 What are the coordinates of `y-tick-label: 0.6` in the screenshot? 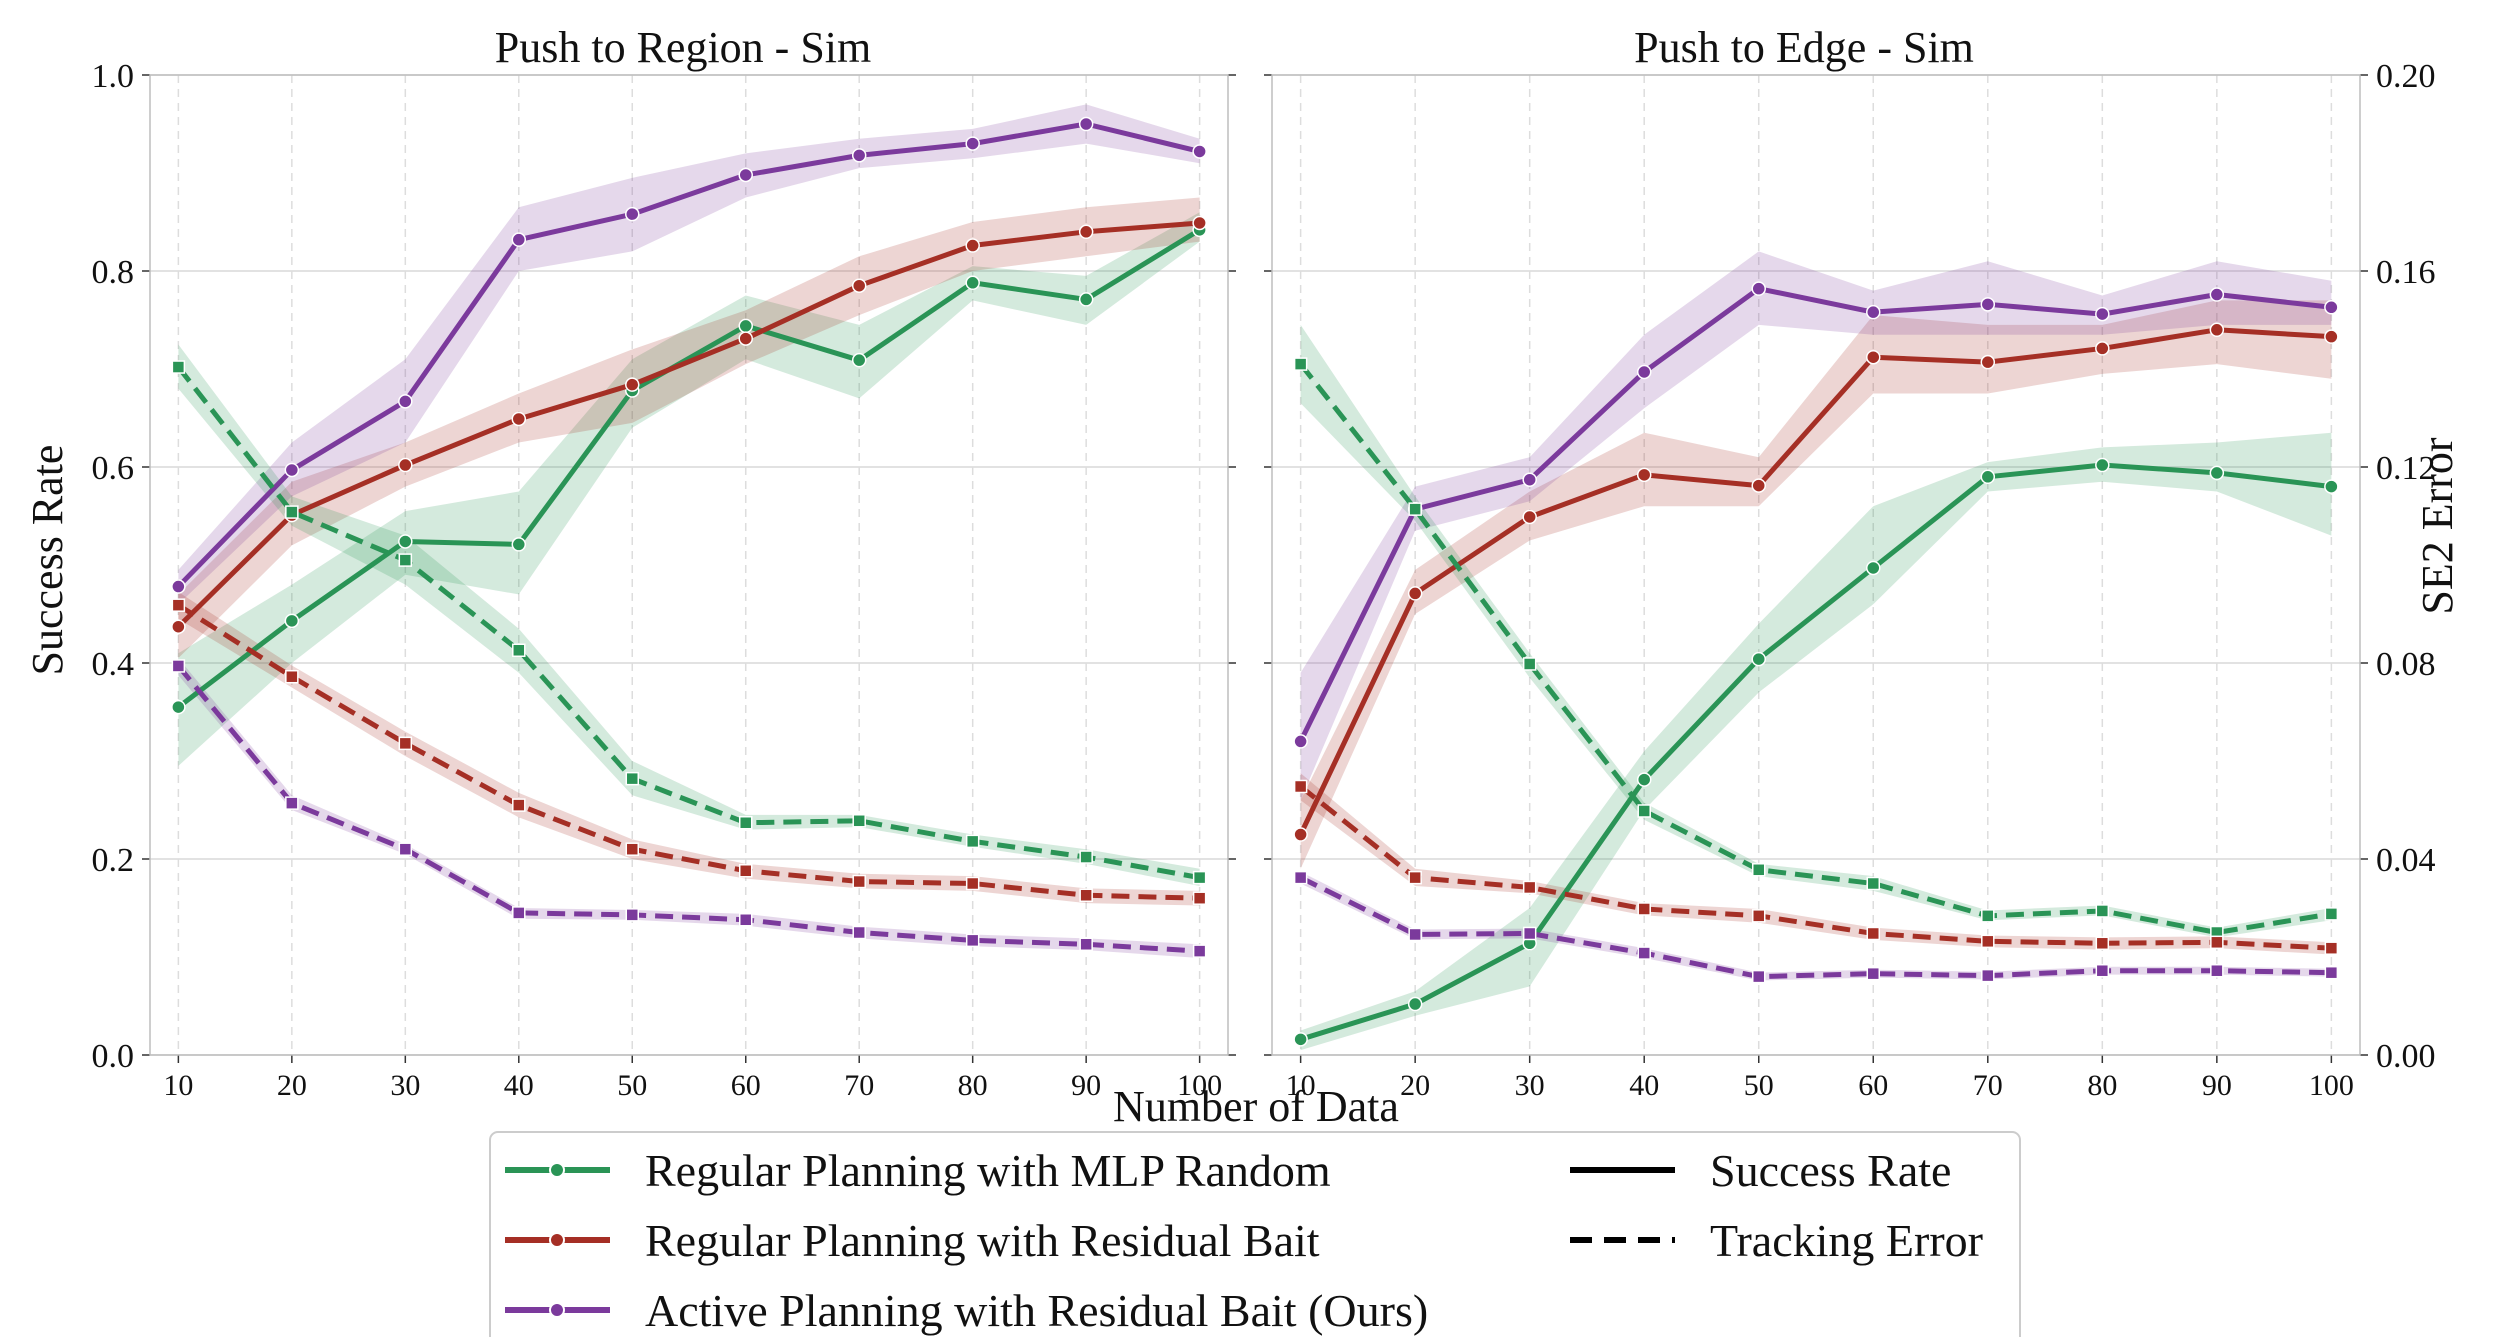 It's located at (113, 468).